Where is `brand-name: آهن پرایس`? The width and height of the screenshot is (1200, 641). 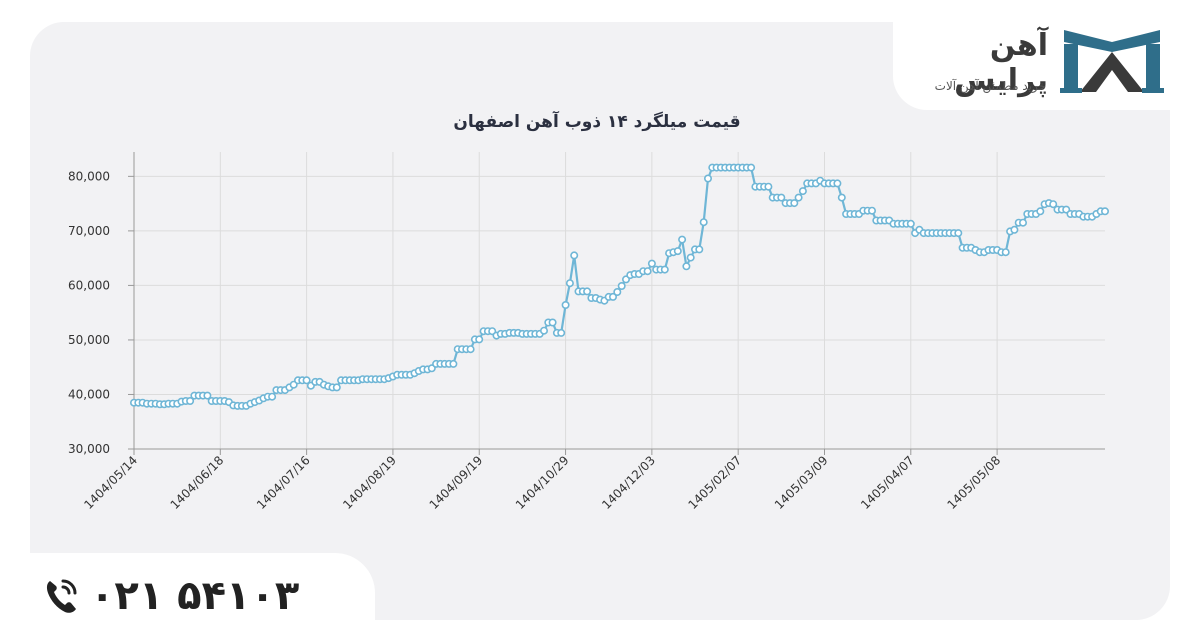
brand-name: آهن پرایس is located at coordinates (1001, 63).